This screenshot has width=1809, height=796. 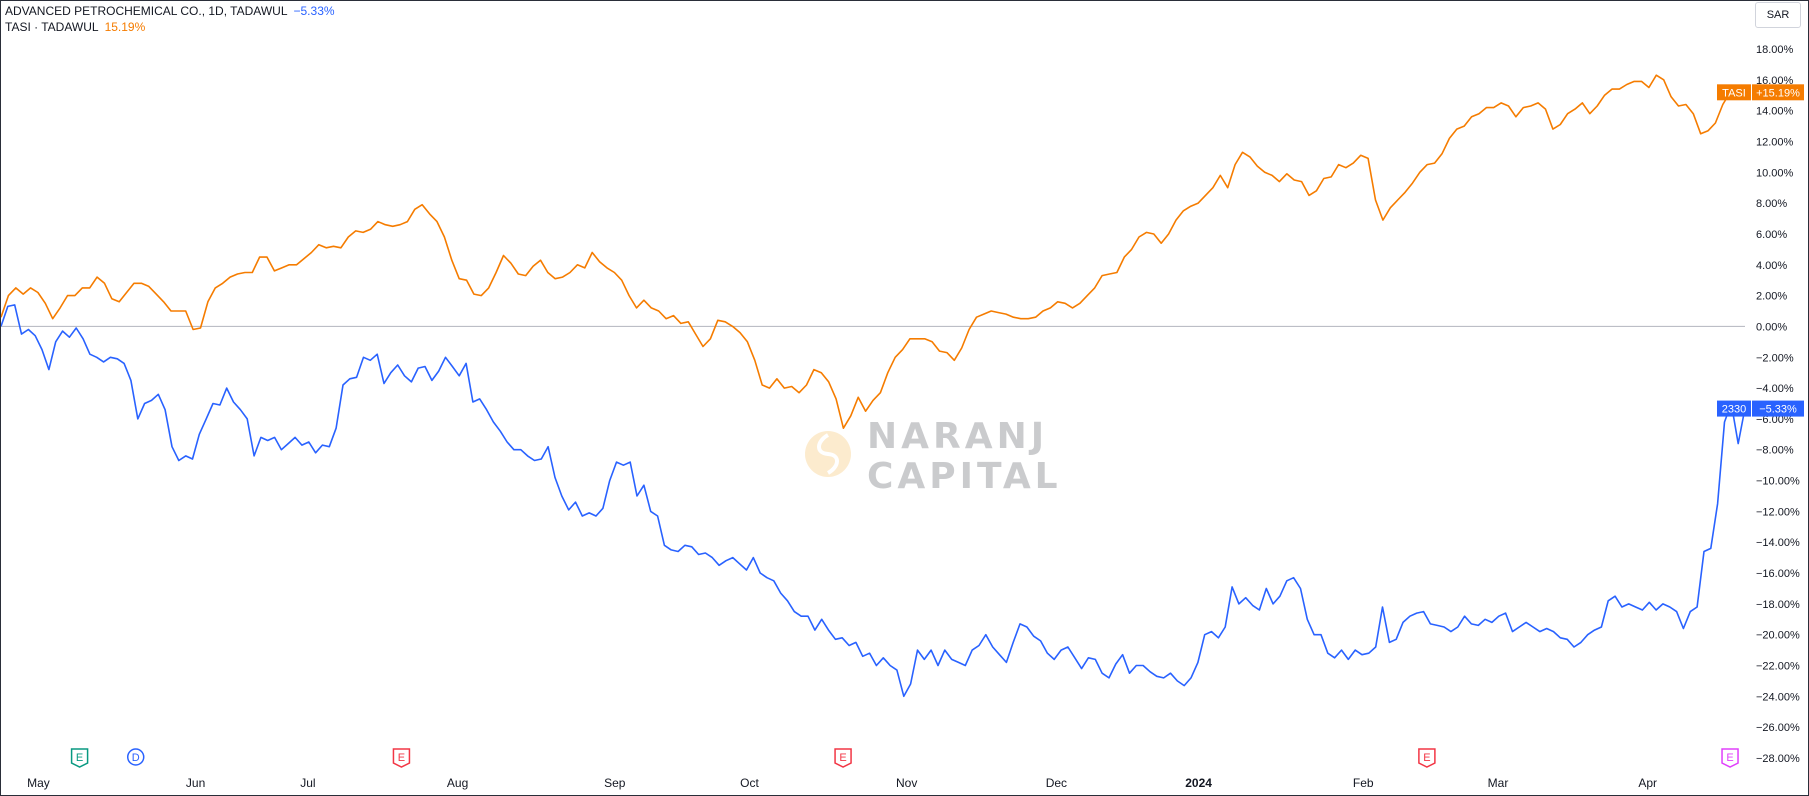 What do you see at coordinates (1778, 543) in the screenshot?
I see `y-tick-label: −14.00%` at bounding box center [1778, 543].